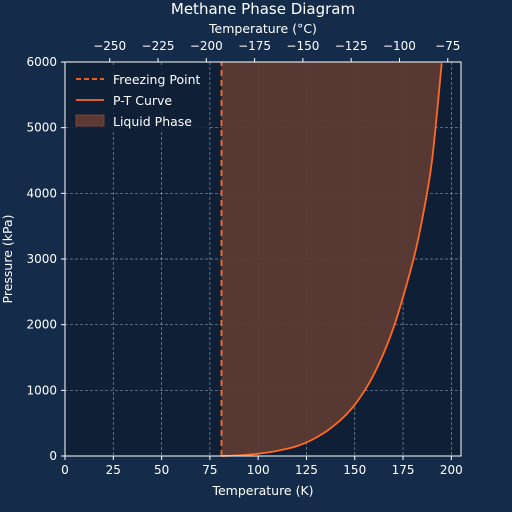 The image size is (512, 512). Describe the element at coordinates (152, 121) in the screenshot. I see `legend-label-liquid-phase: Liquid Phase` at that location.